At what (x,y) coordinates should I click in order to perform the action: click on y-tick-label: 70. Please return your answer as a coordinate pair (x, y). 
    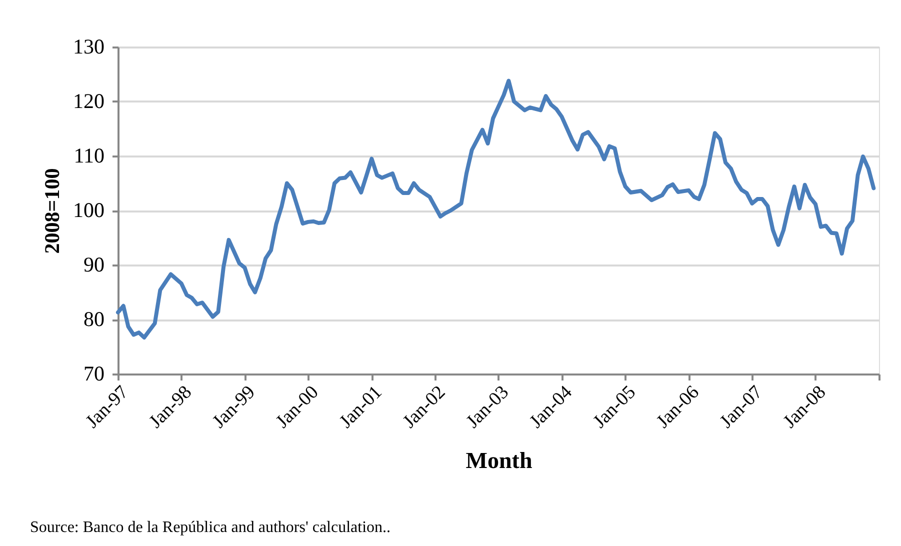
    Looking at the image, I should click on (94, 374).